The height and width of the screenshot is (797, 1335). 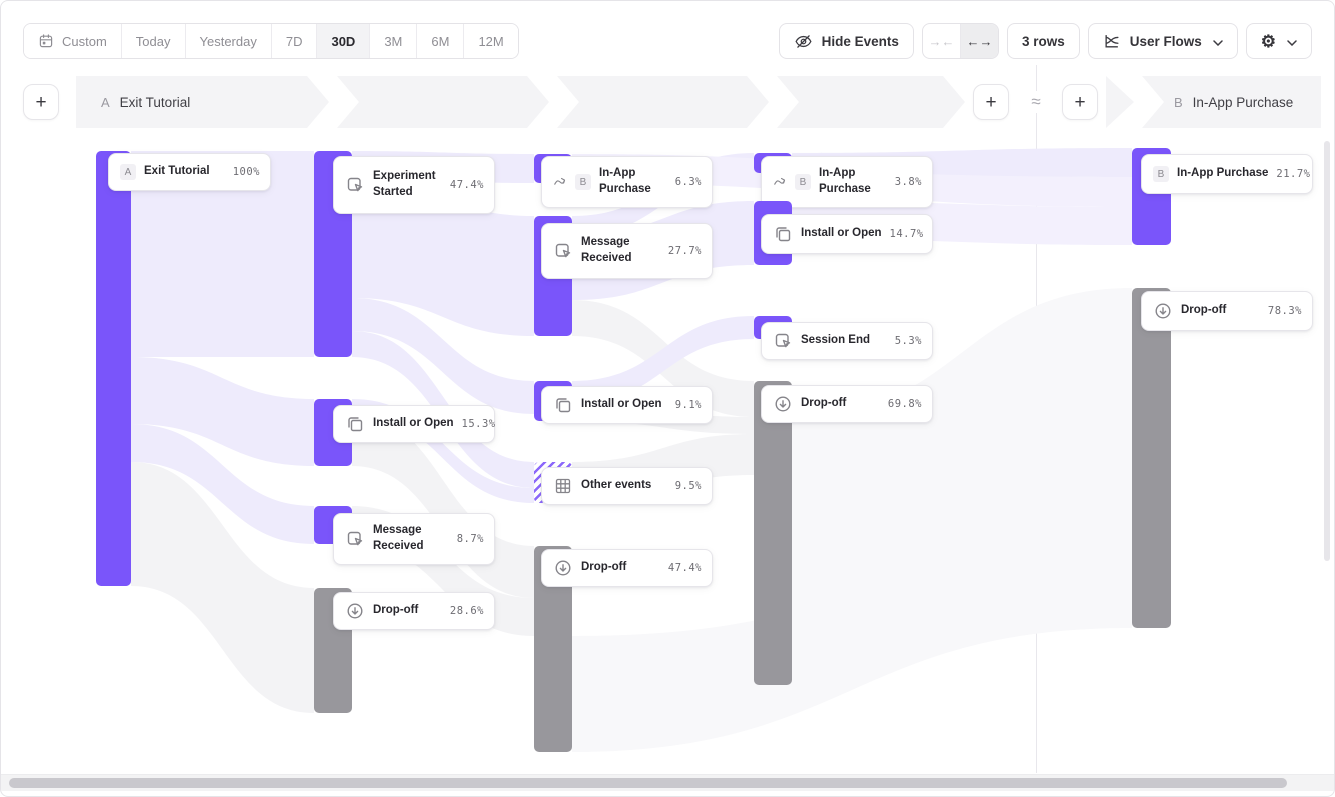 I want to click on add-step-button-left: +, so click(x=41, y=102).